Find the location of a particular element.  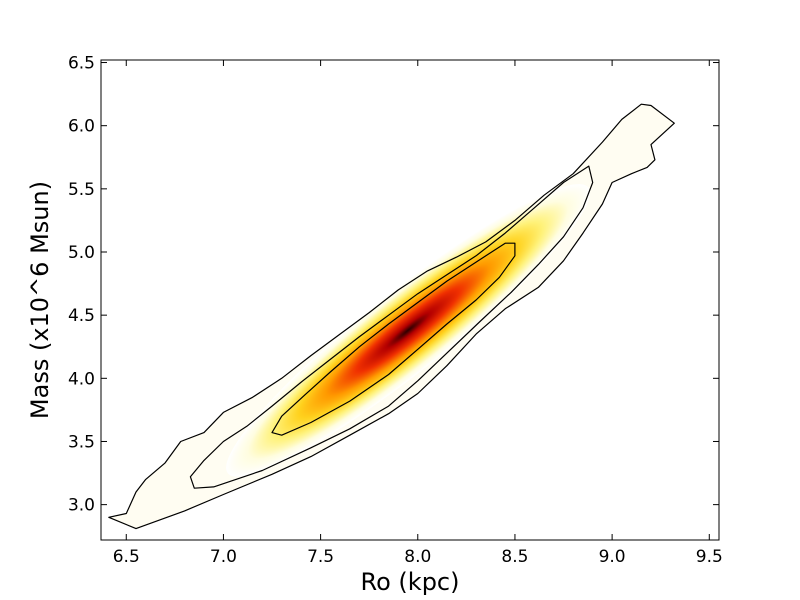

x-axis-label: Ro (kpc) is located at coordinates (410, 582).